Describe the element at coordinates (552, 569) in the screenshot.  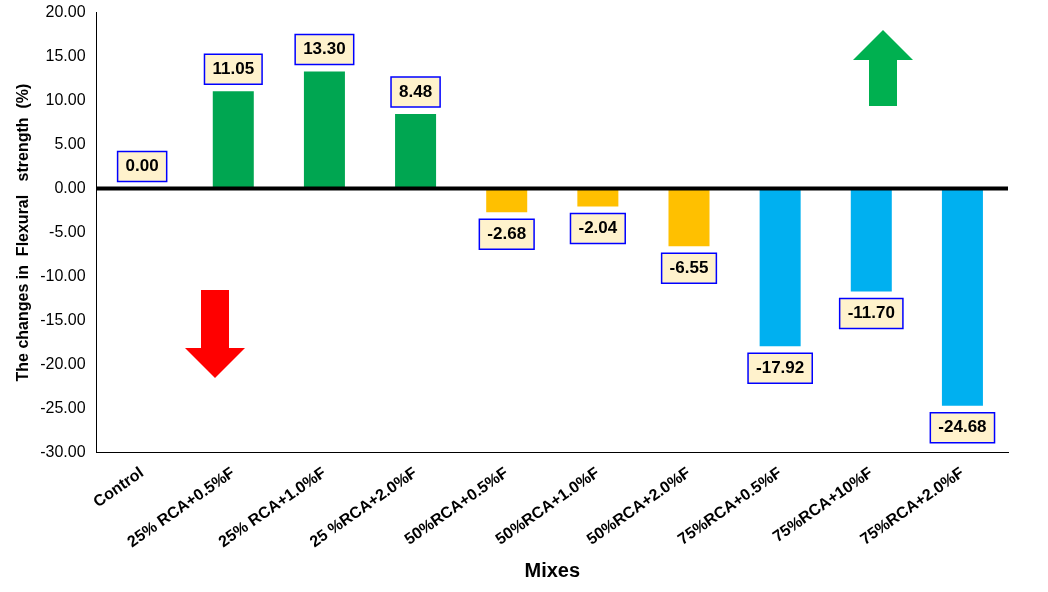
I see `x-axis-title: Mixes` at that location.